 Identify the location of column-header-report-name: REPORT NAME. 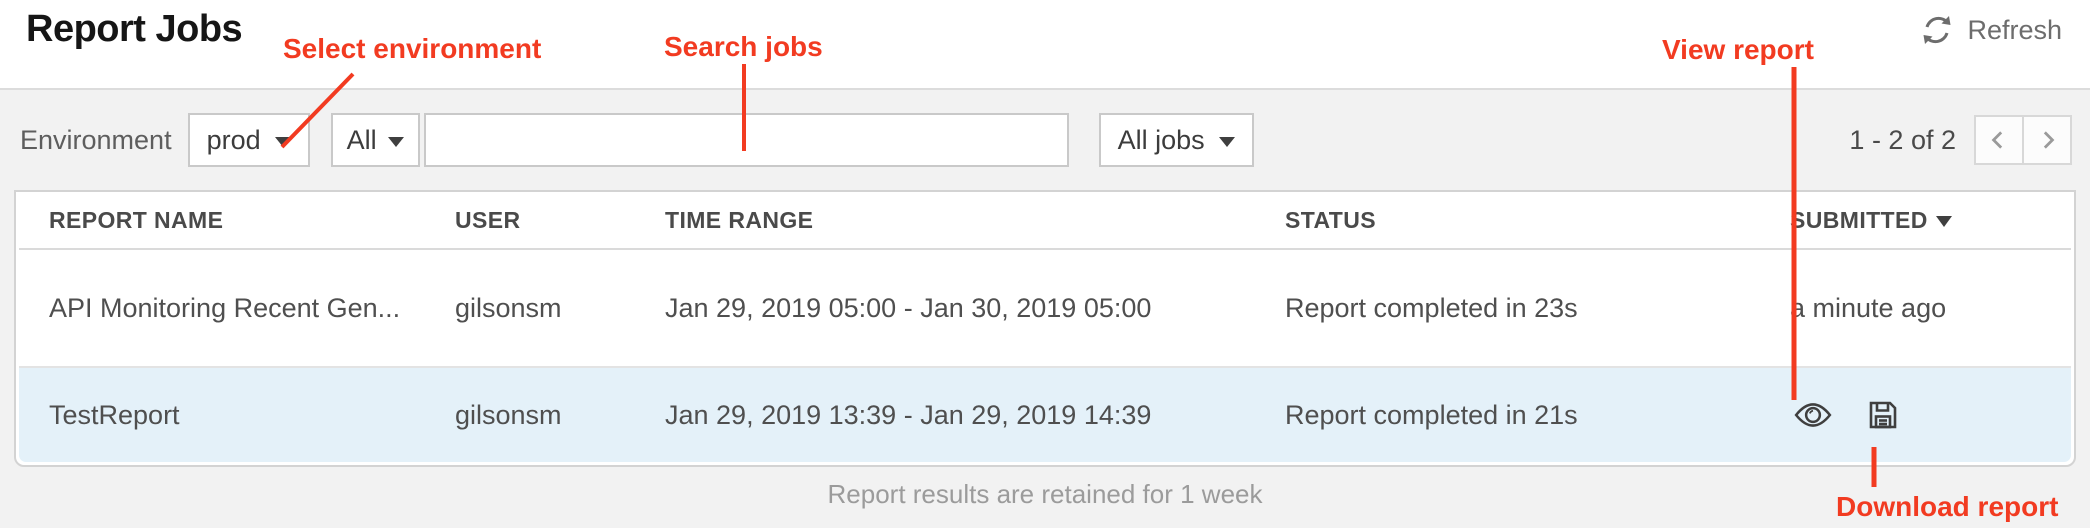
(136, 219).